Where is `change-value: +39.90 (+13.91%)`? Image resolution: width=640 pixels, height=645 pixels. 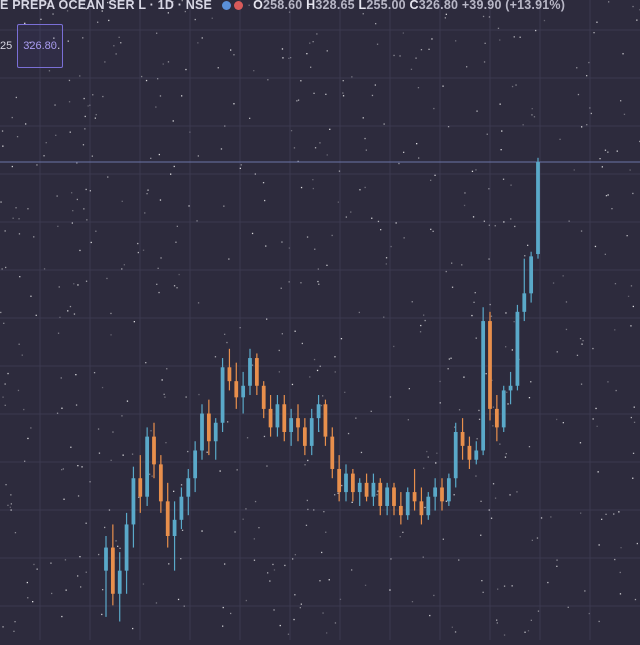
change-value: +39.90 (+13.91%) is located at coordinates (513, 6).